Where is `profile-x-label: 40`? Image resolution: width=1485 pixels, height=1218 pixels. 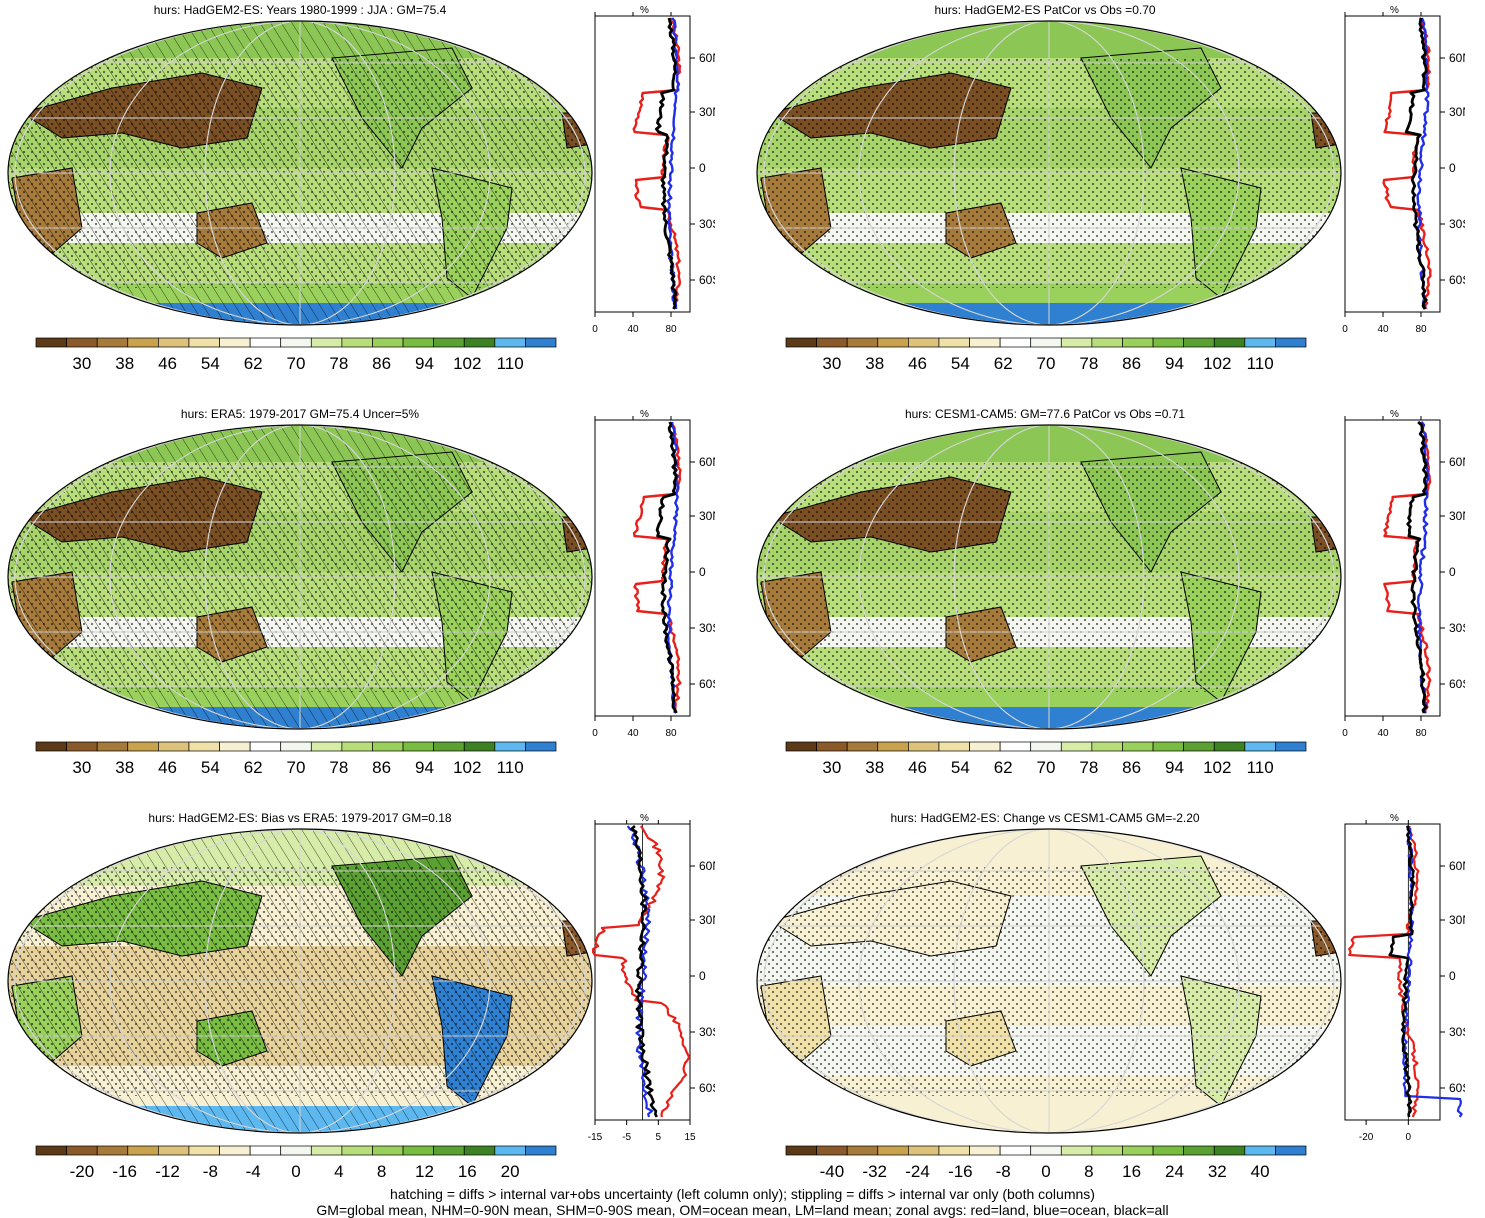
profile-x-label: 40 is located at coordinates (633, 329).